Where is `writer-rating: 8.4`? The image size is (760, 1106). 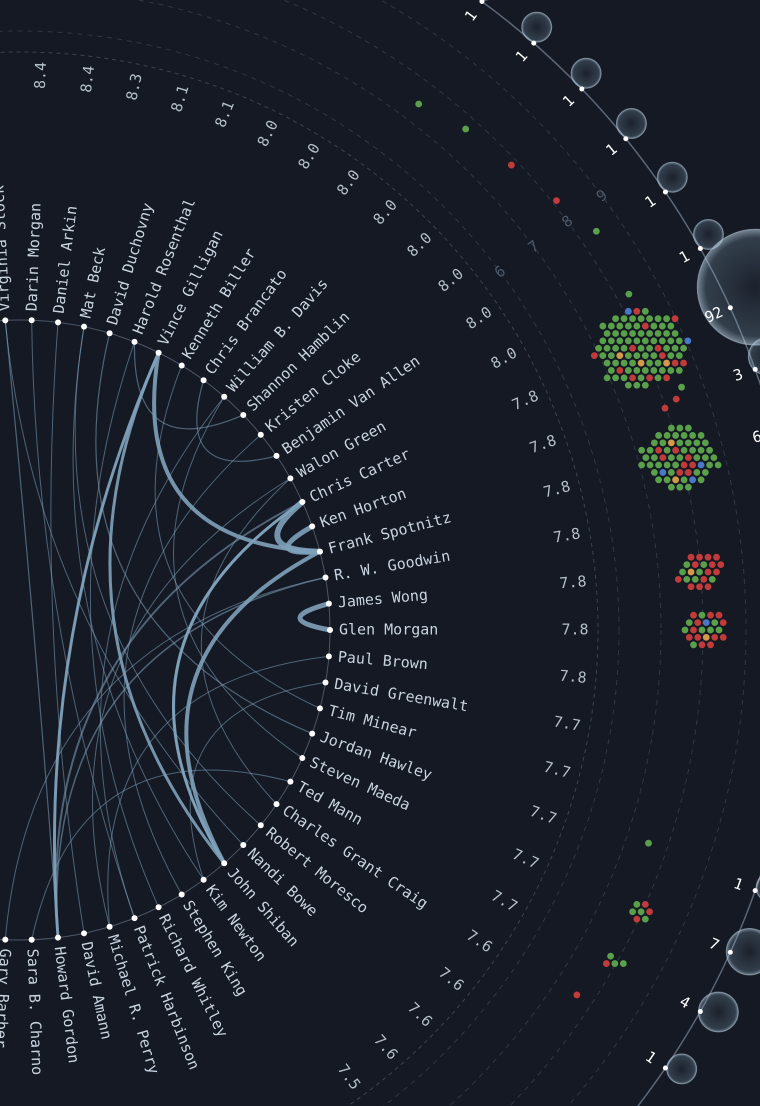 writer-rating: 8.4 is located at coordinates (40, 75).